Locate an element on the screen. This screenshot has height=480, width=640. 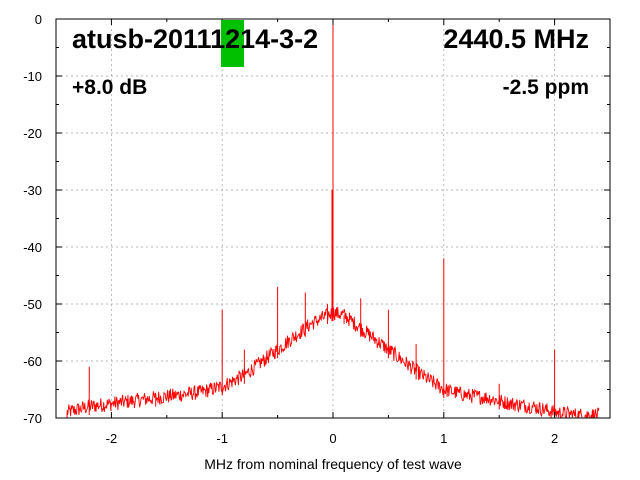
y-tick-label: -10 is located at coordinates (32, 76).